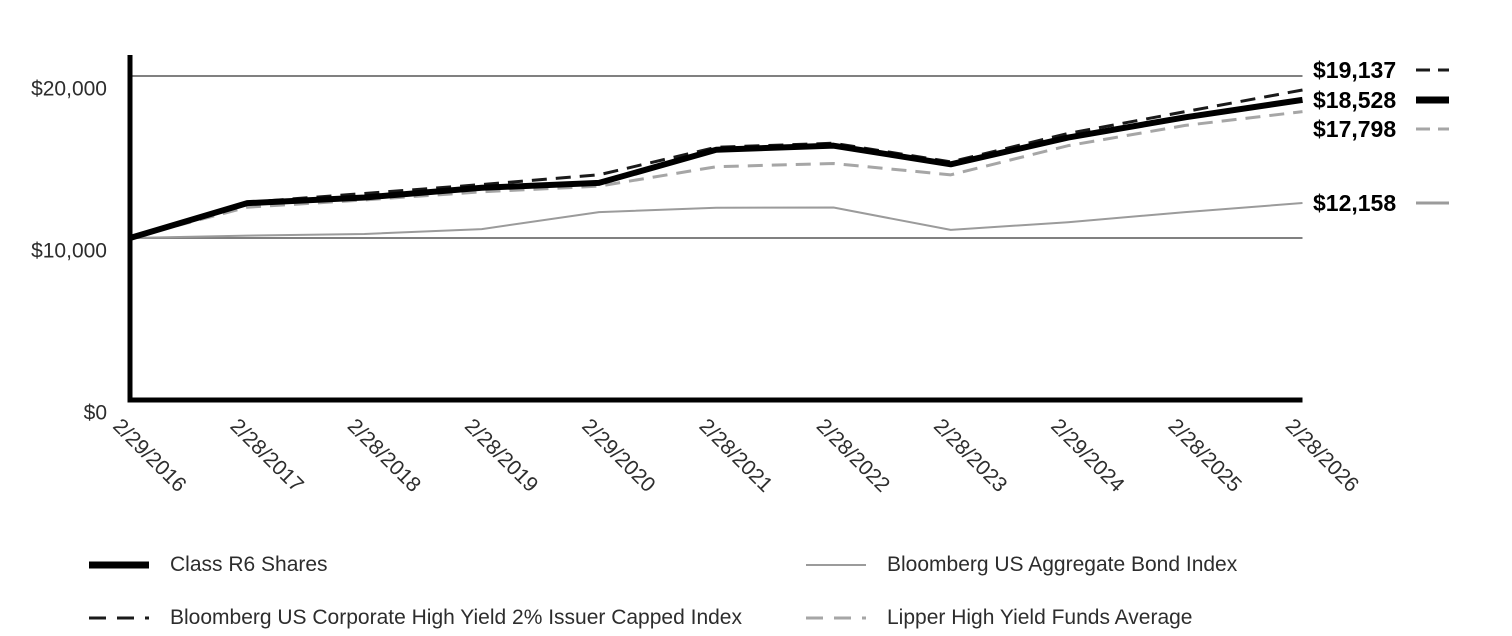 The height and width of the screenshot is (636, 1512). I want to click on end-value-label-class-r6: $18,528, so click(1354, 100).